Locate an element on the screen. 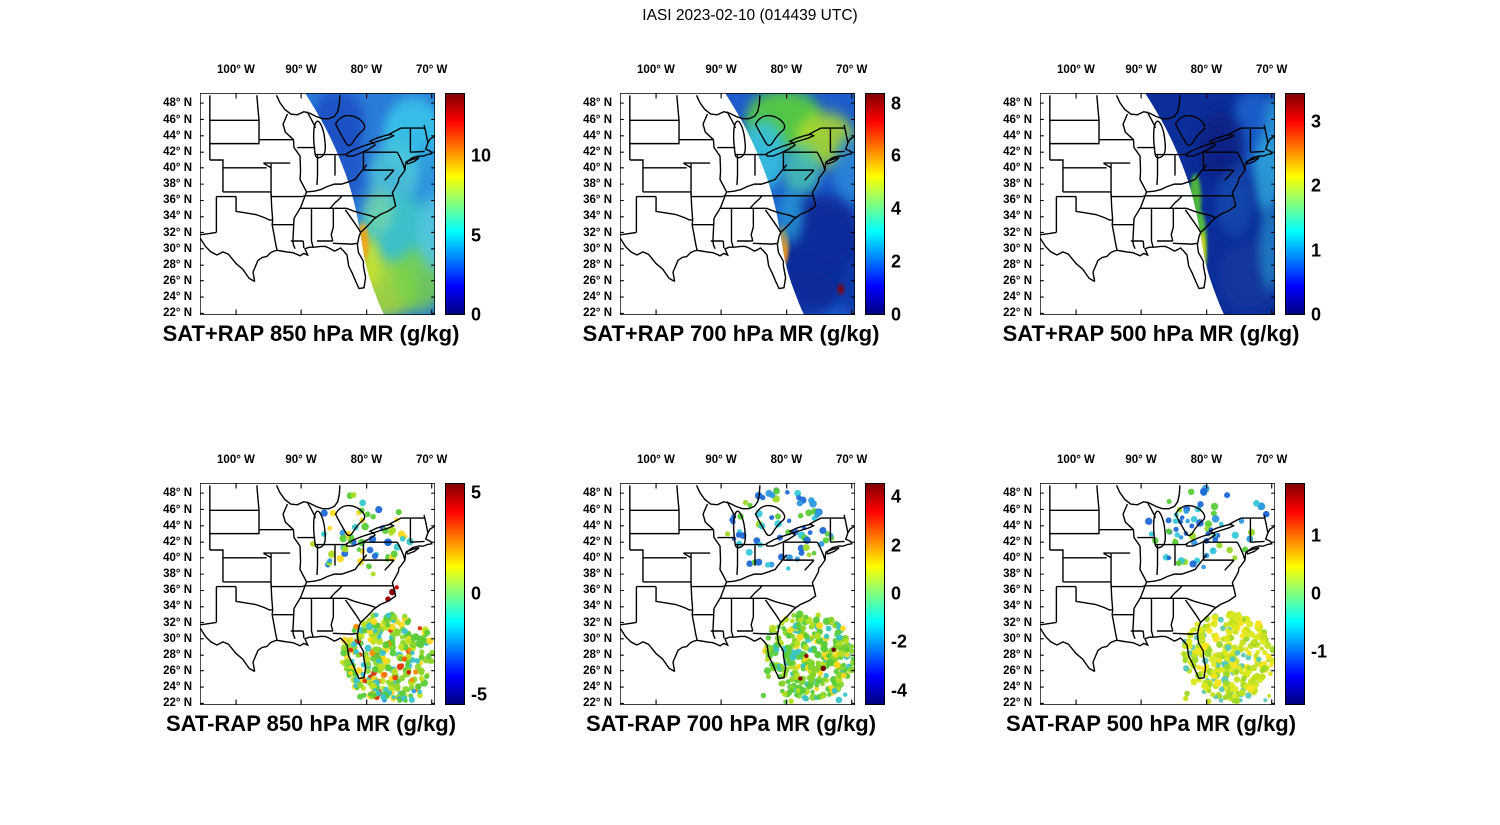  panel-title: SAT-RAP 850 hPa MR (g/kg) is located at coordinates (311, 723).